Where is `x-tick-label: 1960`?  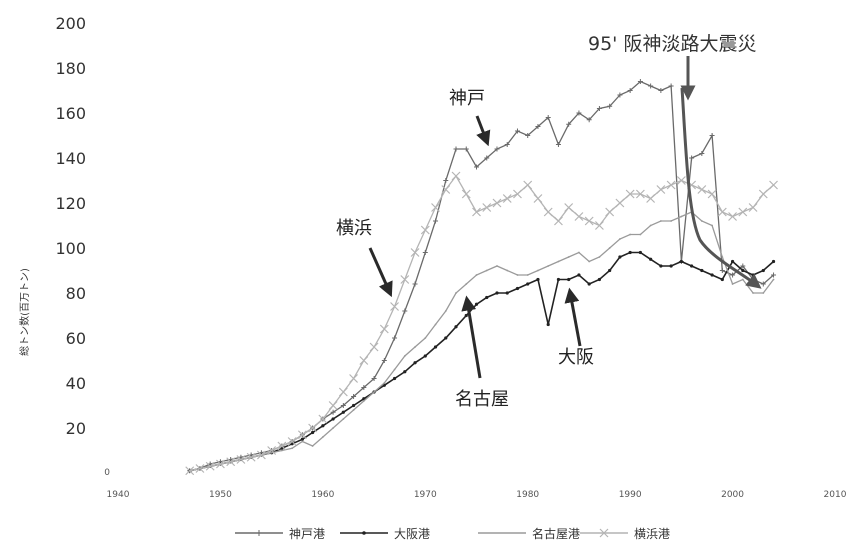 x-tick-label: 1960 is located at coordinates (322, 495).